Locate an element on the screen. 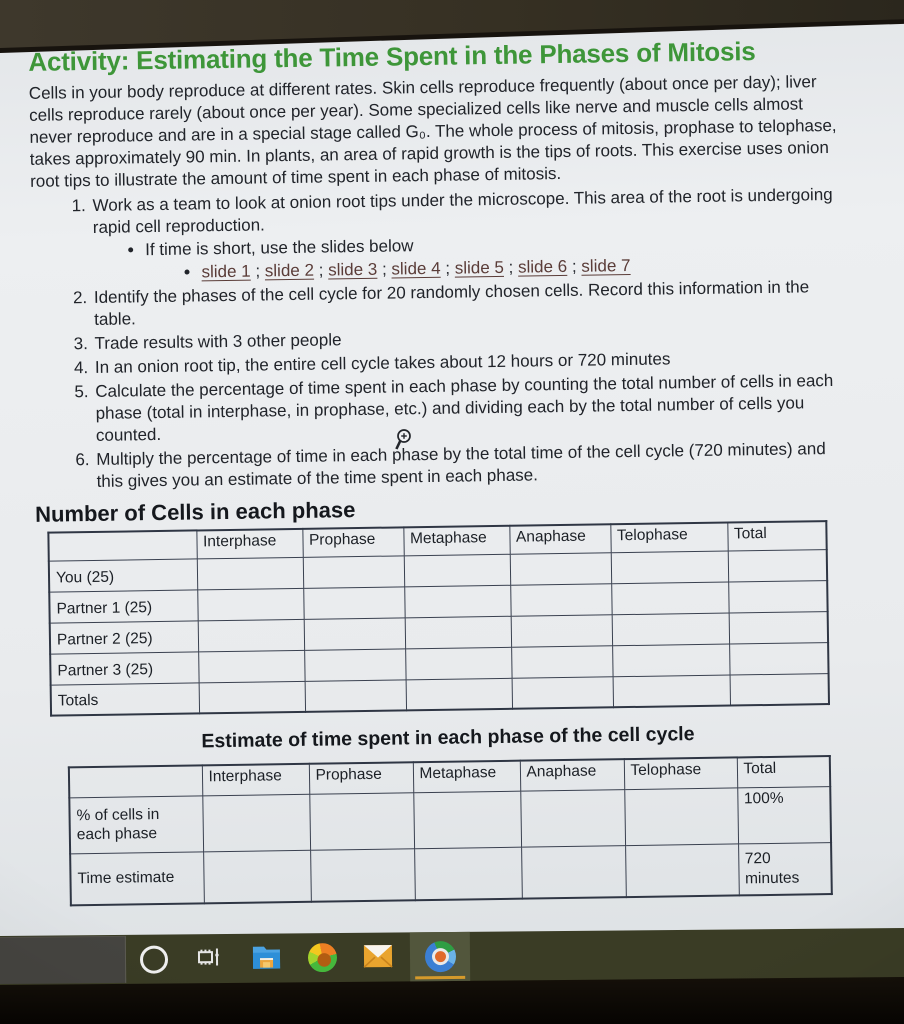 The height and width of the screenshot is (1024, 904). slide-link-3: slide 3 is located at coordinates (352, 269).